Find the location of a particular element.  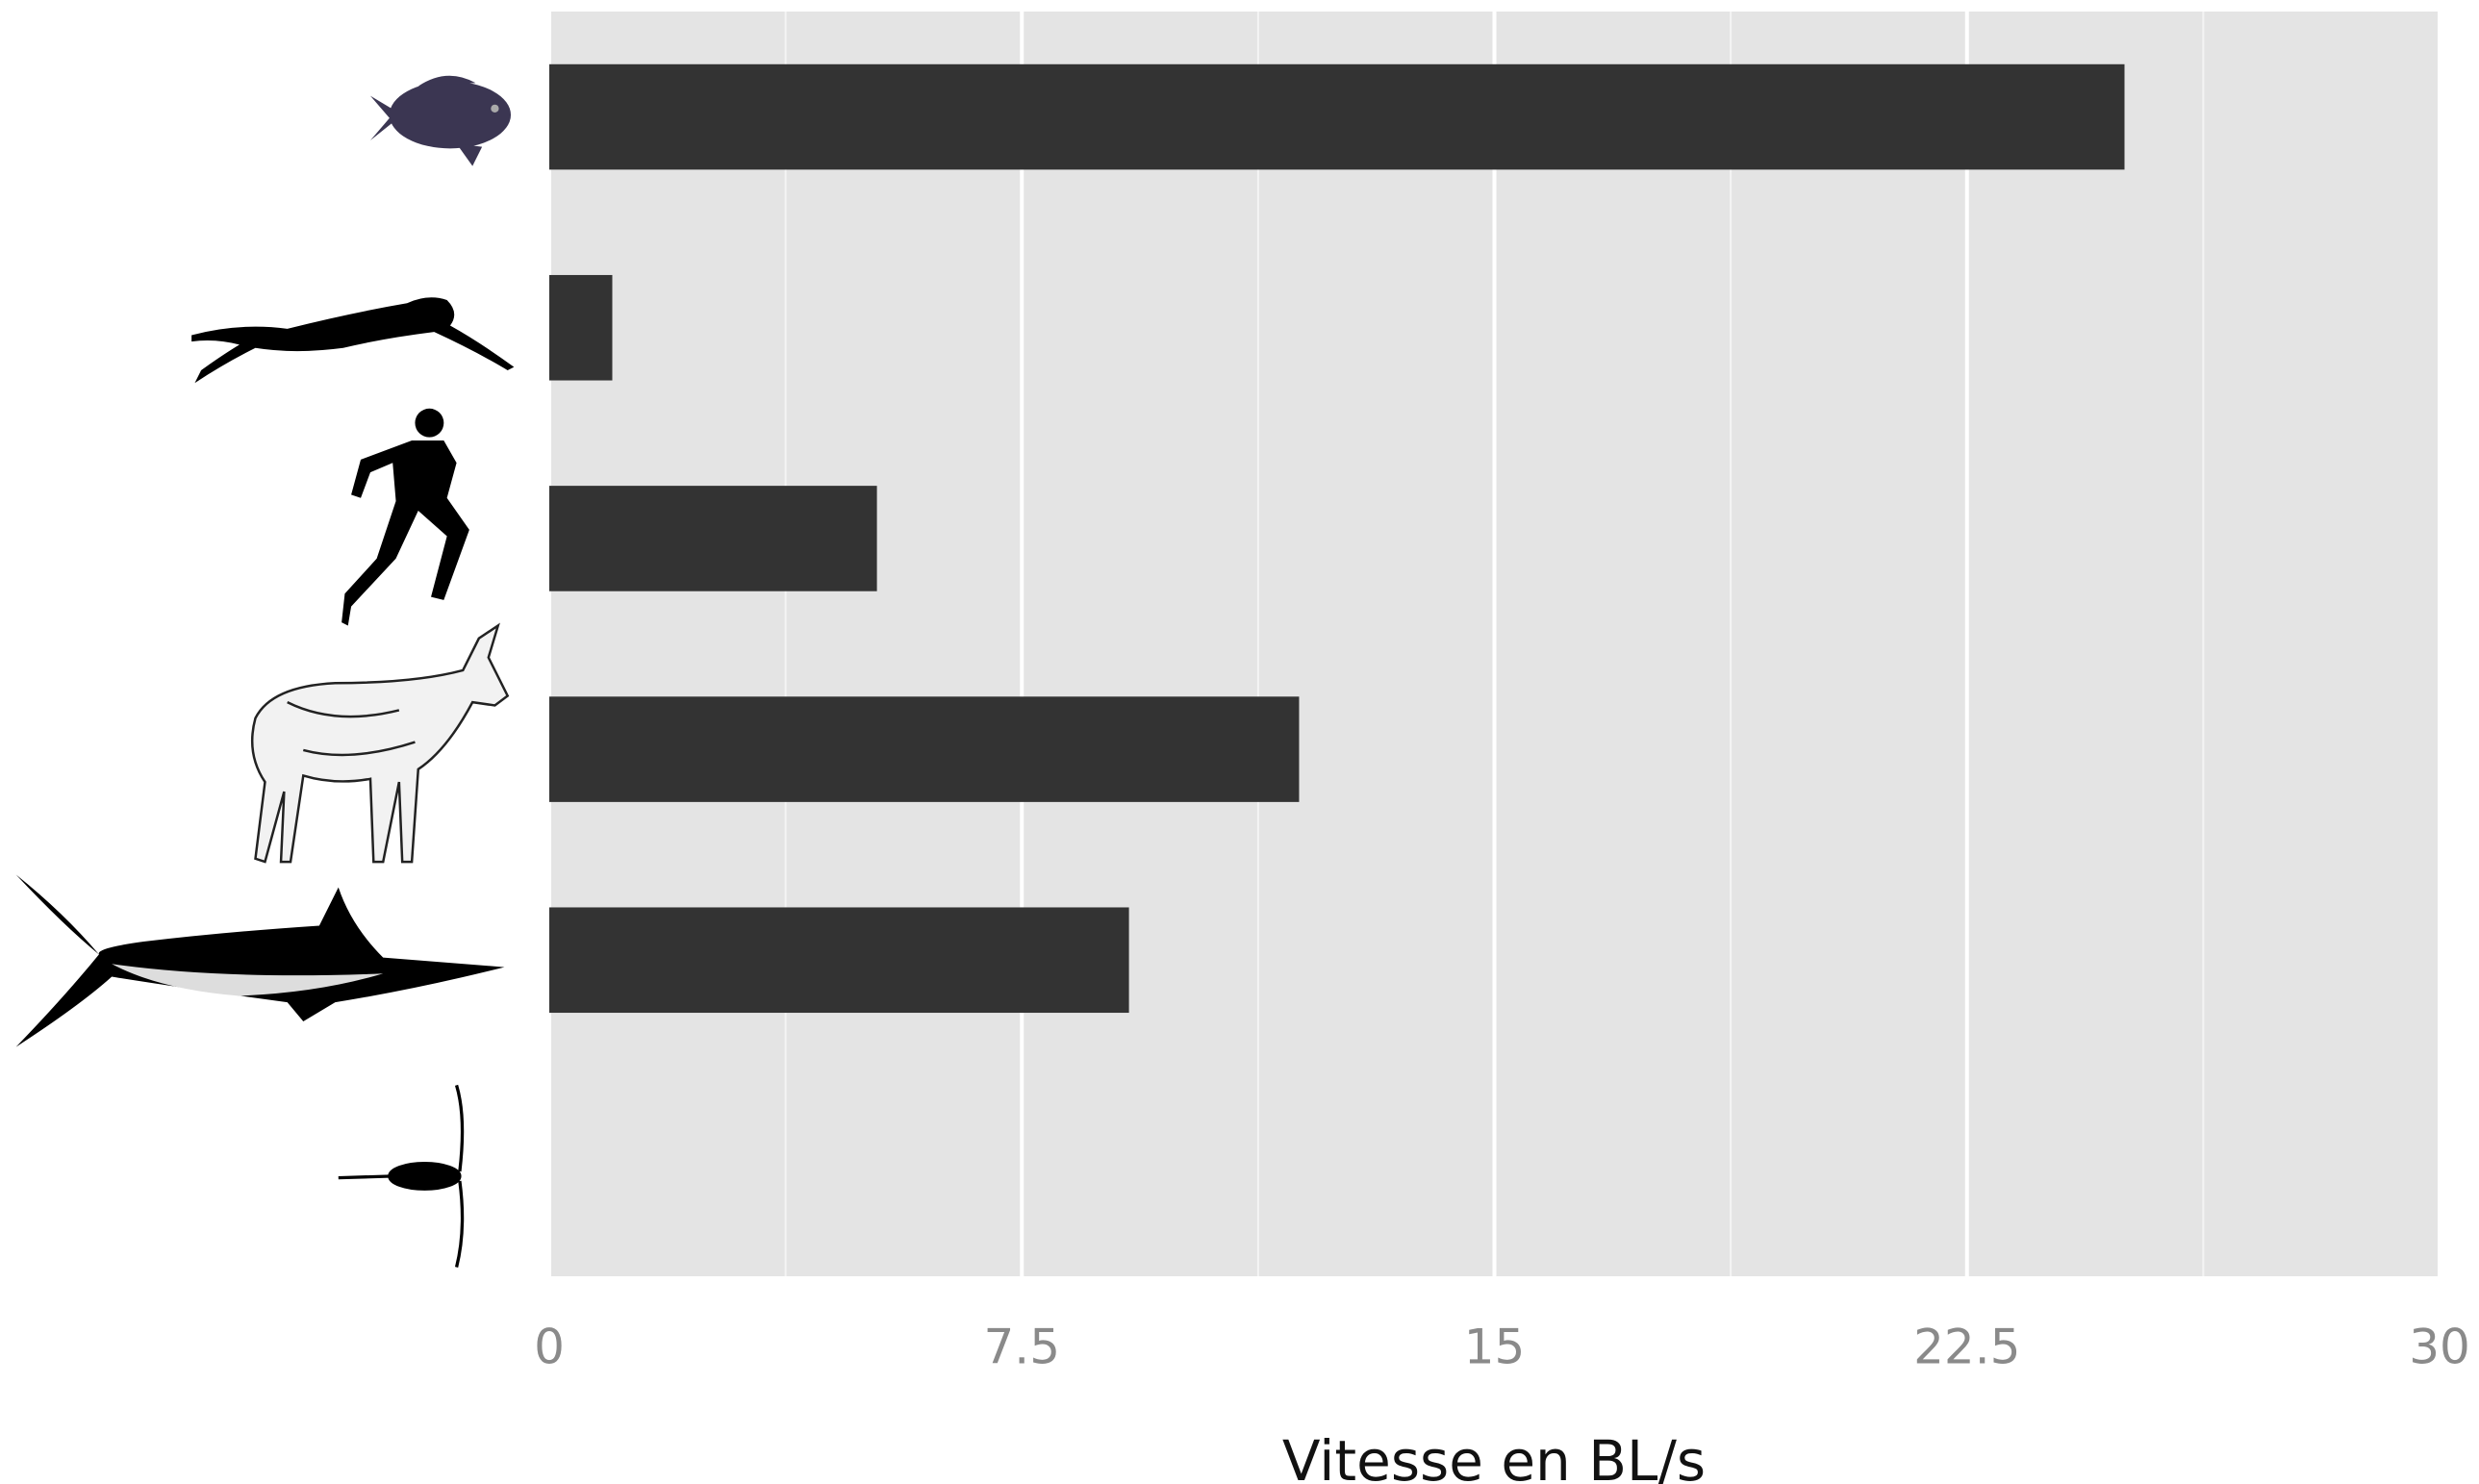

x-tick-label: 7.5 is located at coordinates (1021, 1347).